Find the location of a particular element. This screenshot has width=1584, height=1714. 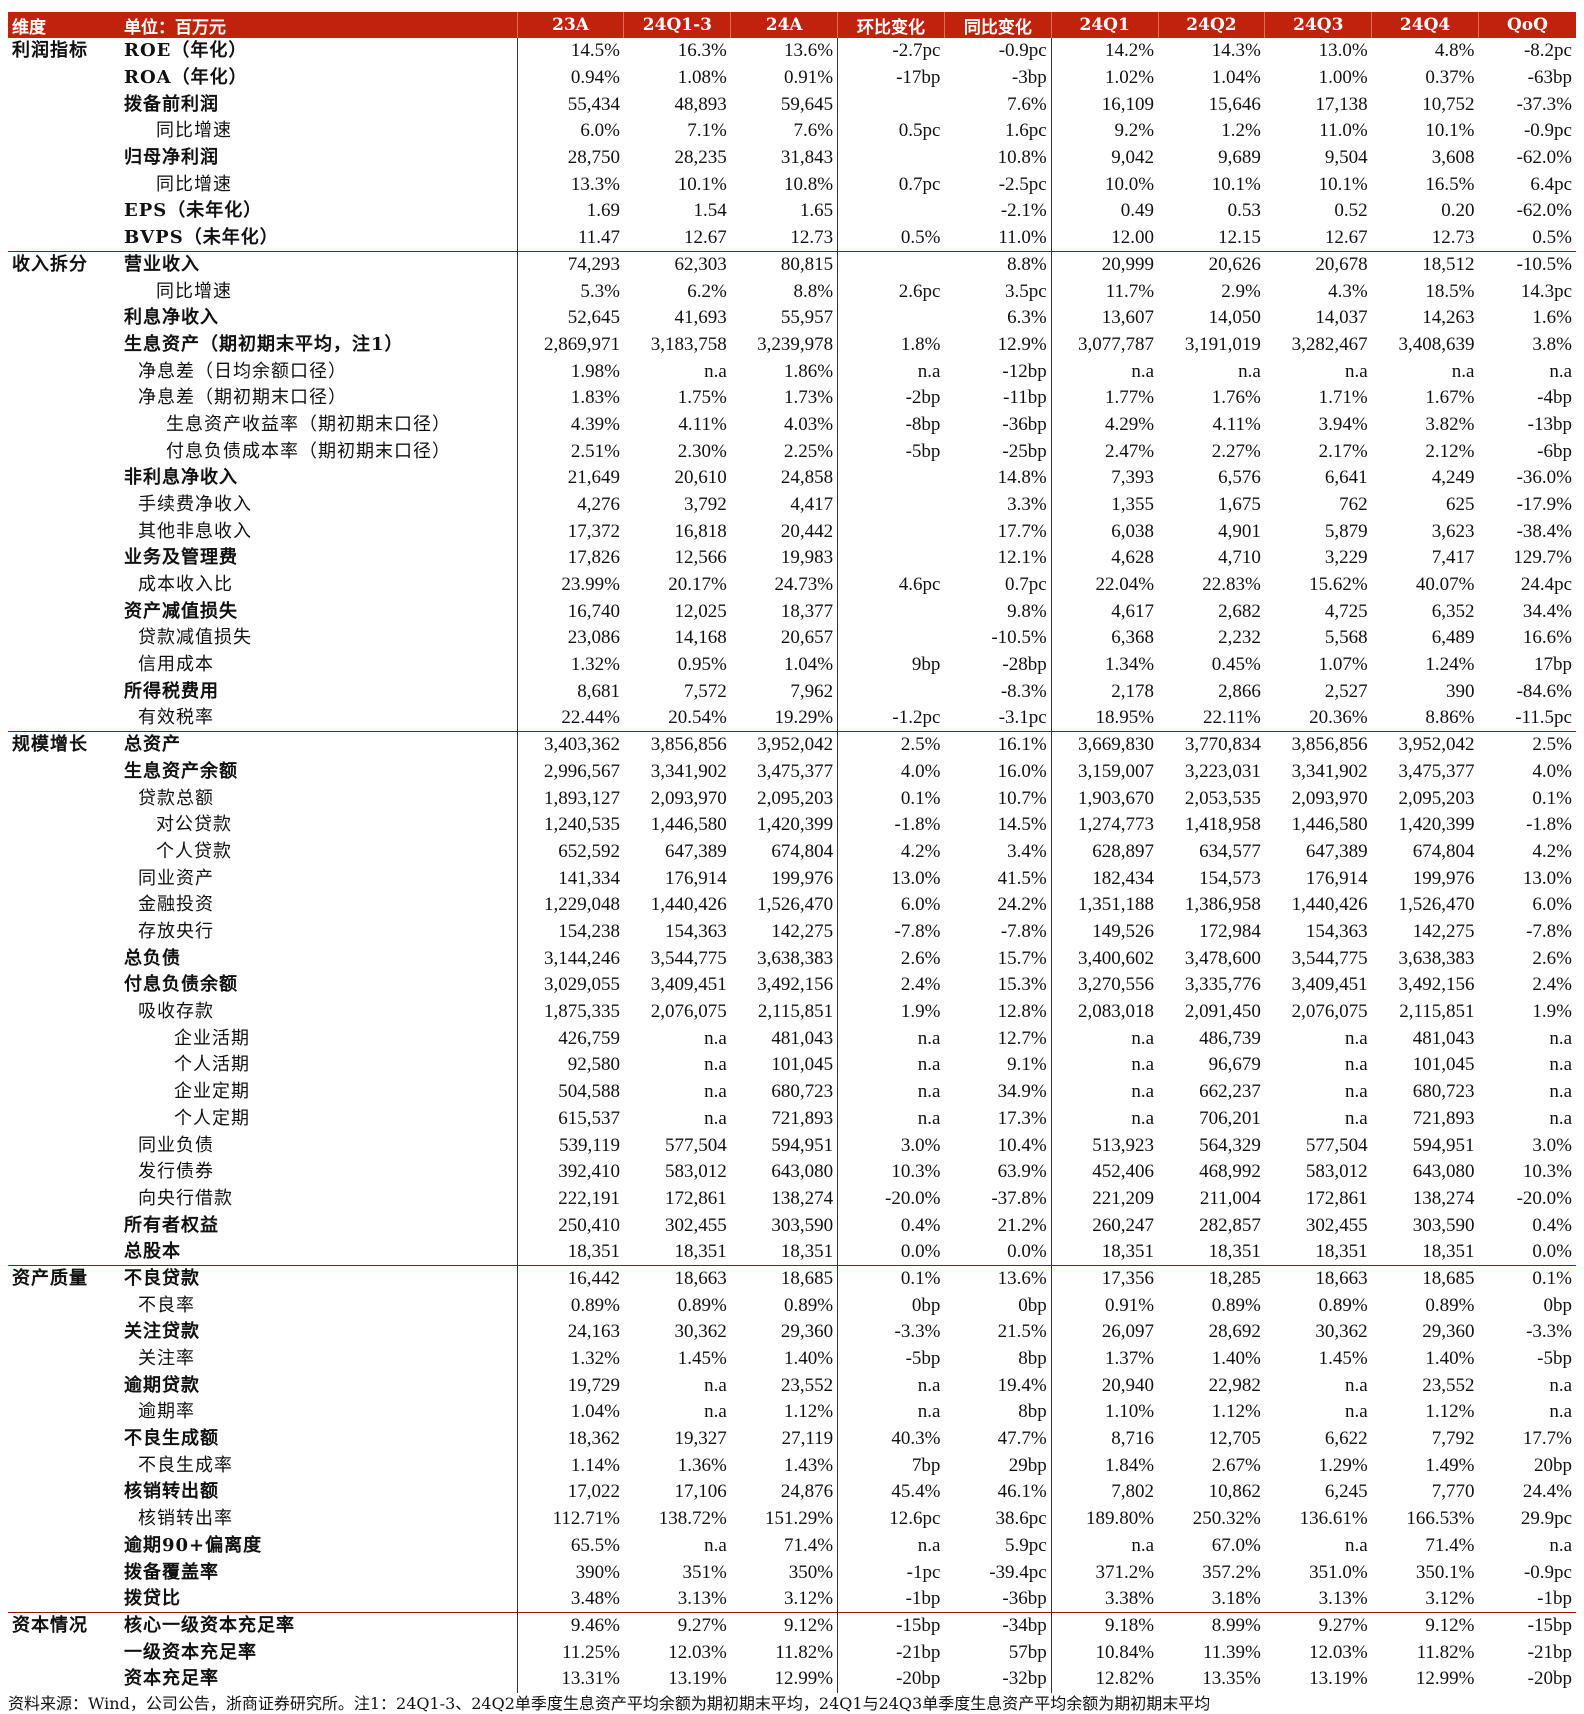

value-cell: 1.07% is located at coordinates (1343, 665).